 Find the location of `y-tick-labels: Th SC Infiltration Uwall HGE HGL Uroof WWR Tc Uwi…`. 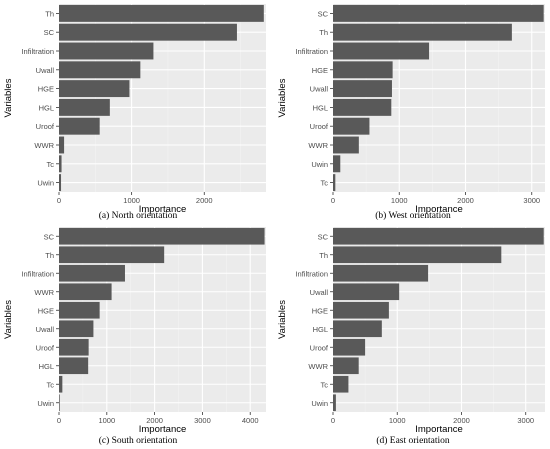

y-tick-labels: Th SC Infiltration Uwall HGE HGL Uroof WWR Tc Uwi… is located at coordinates (40, 98).